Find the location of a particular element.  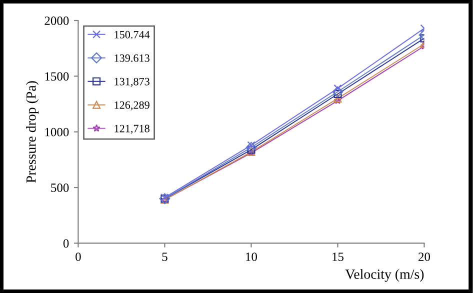

y-tick-label: 500 is located at coordinates (60, 188).